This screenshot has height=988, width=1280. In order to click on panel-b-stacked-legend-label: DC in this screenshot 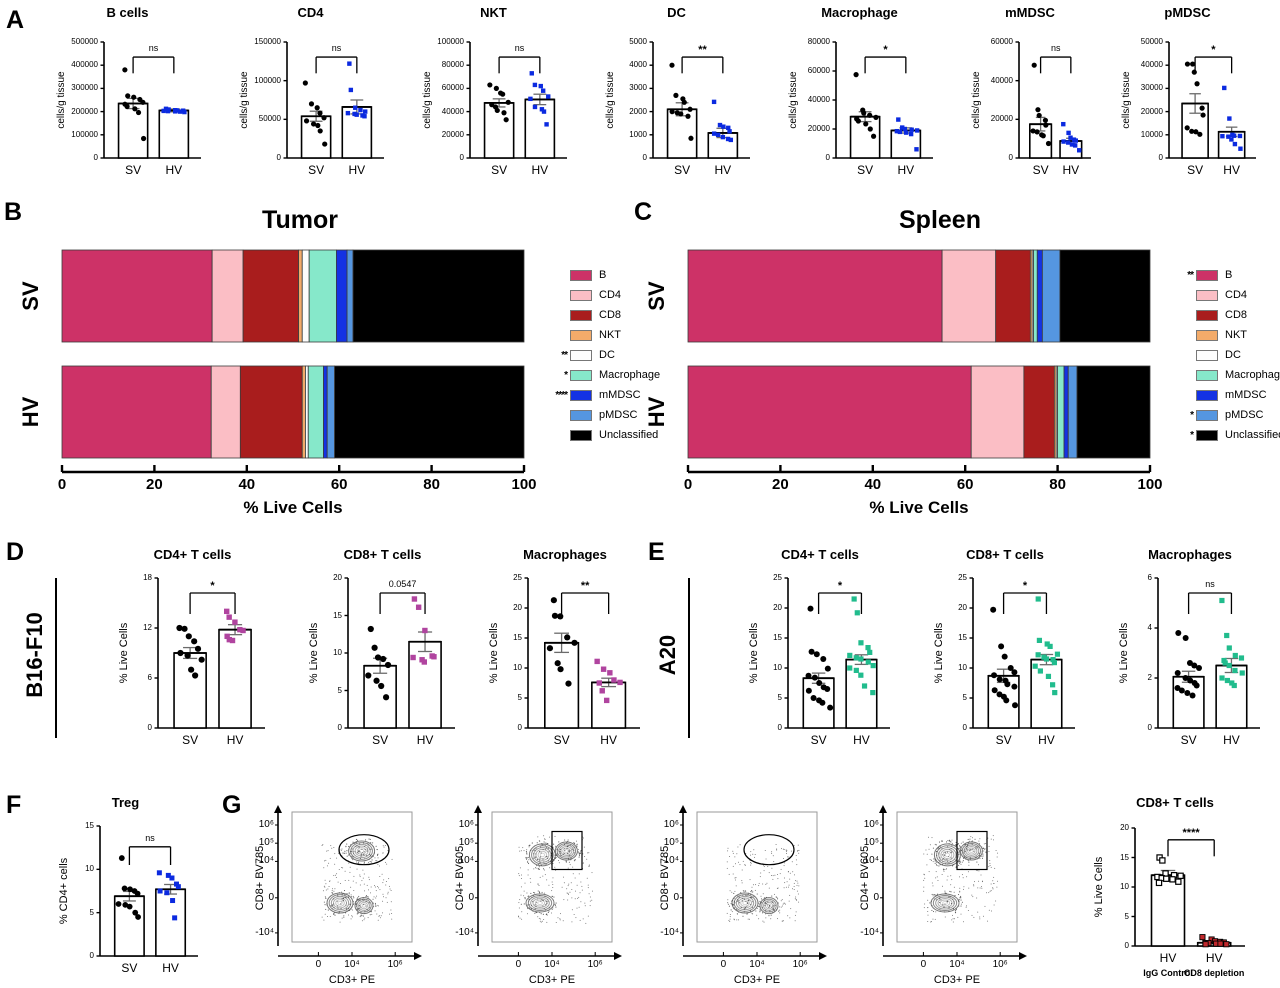, I will do `click(607, 355)`.